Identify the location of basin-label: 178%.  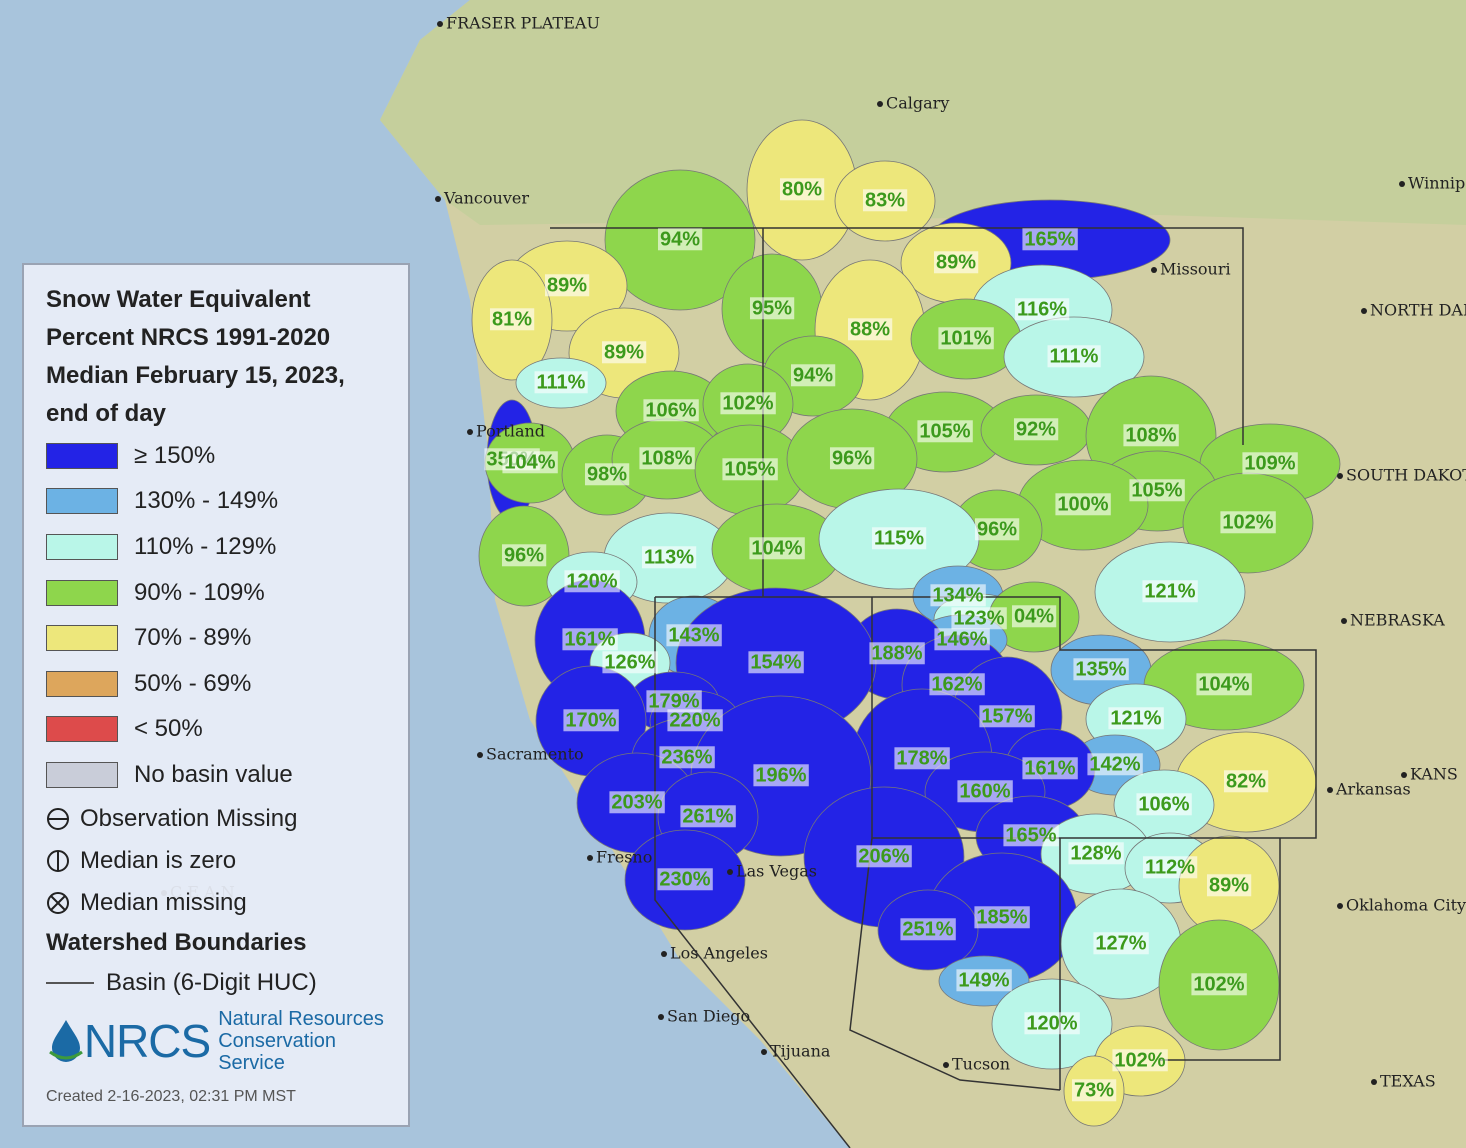
(921, 758).